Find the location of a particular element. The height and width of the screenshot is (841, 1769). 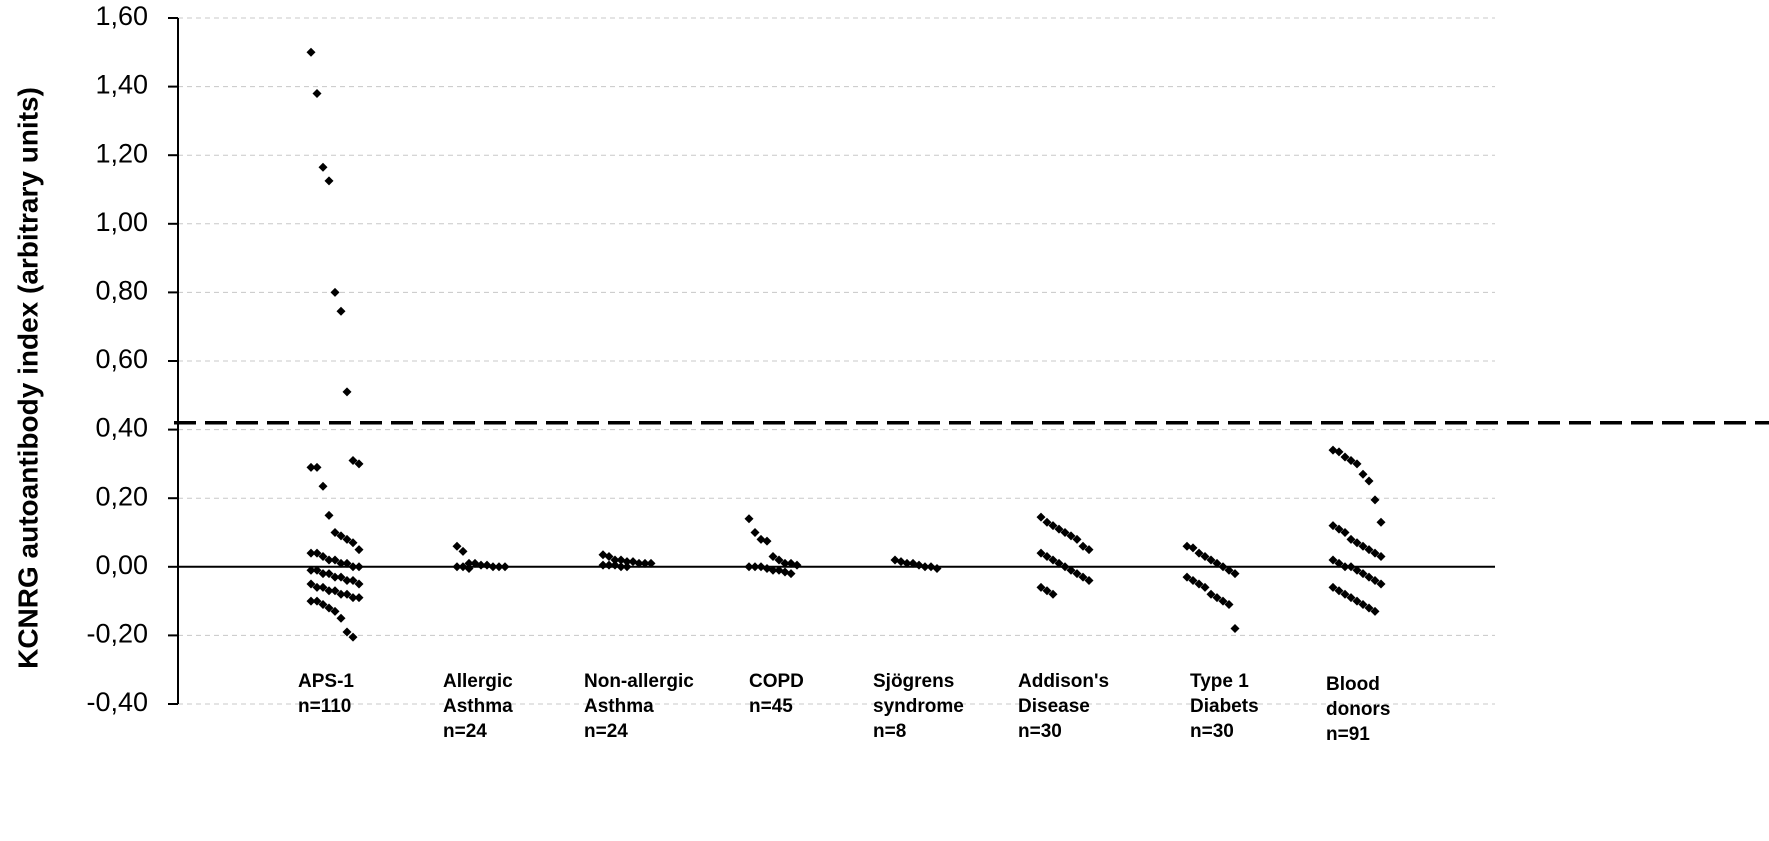

y-tick-label: 1,20 is located at coordinates (121, 153).